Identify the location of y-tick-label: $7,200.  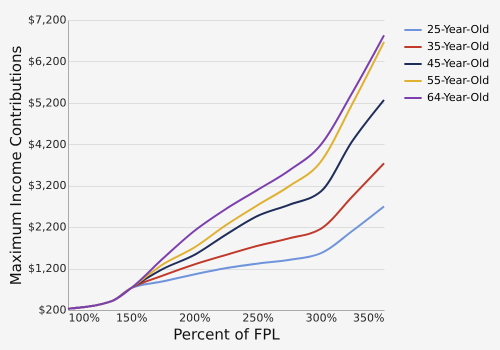
(47, 20).